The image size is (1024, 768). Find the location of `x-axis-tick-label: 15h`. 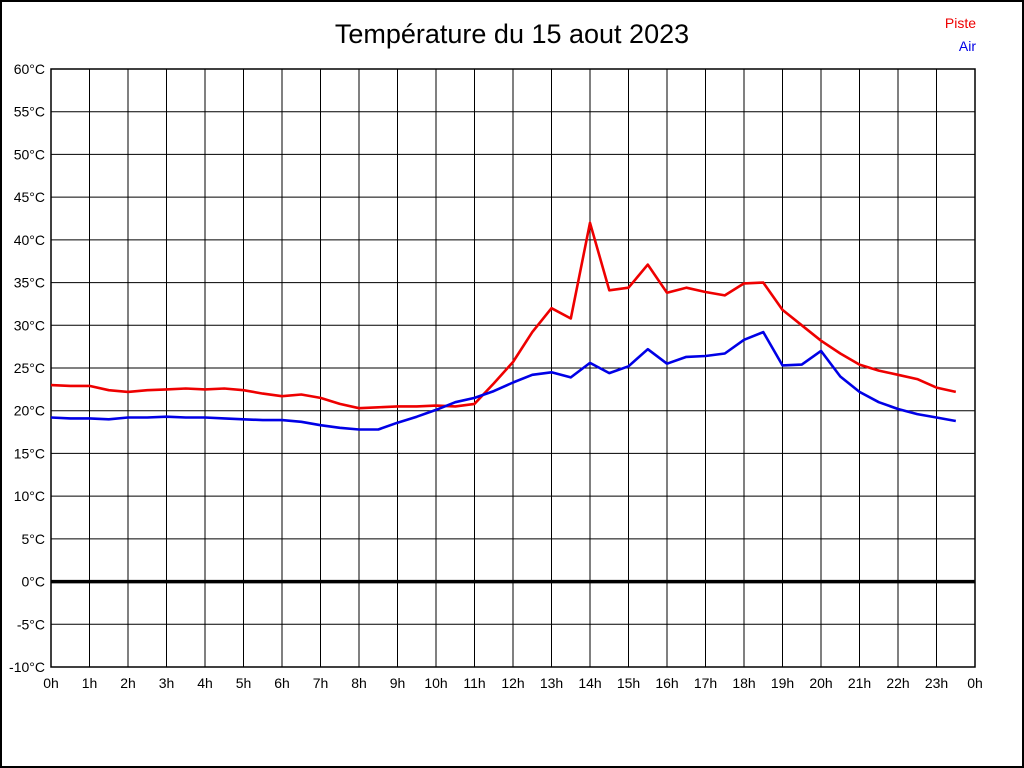

x-axis-tick-label: 15h is located at coordinates (628, 683).